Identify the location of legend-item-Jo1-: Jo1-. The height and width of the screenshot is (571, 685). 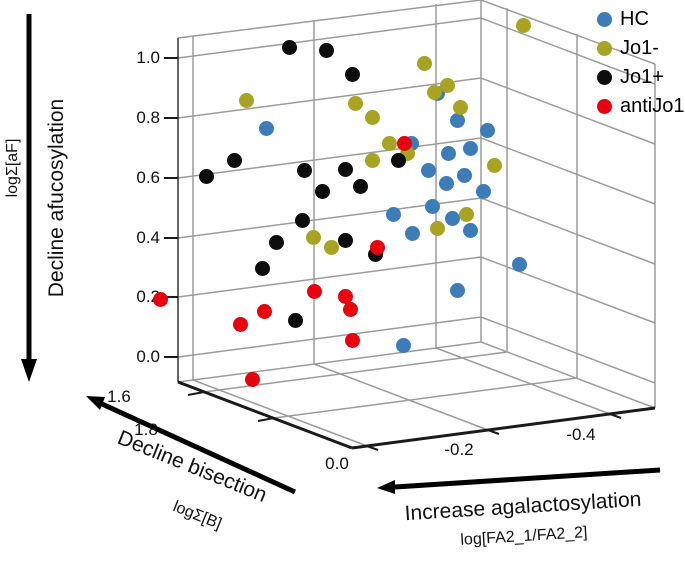
(641, 48).